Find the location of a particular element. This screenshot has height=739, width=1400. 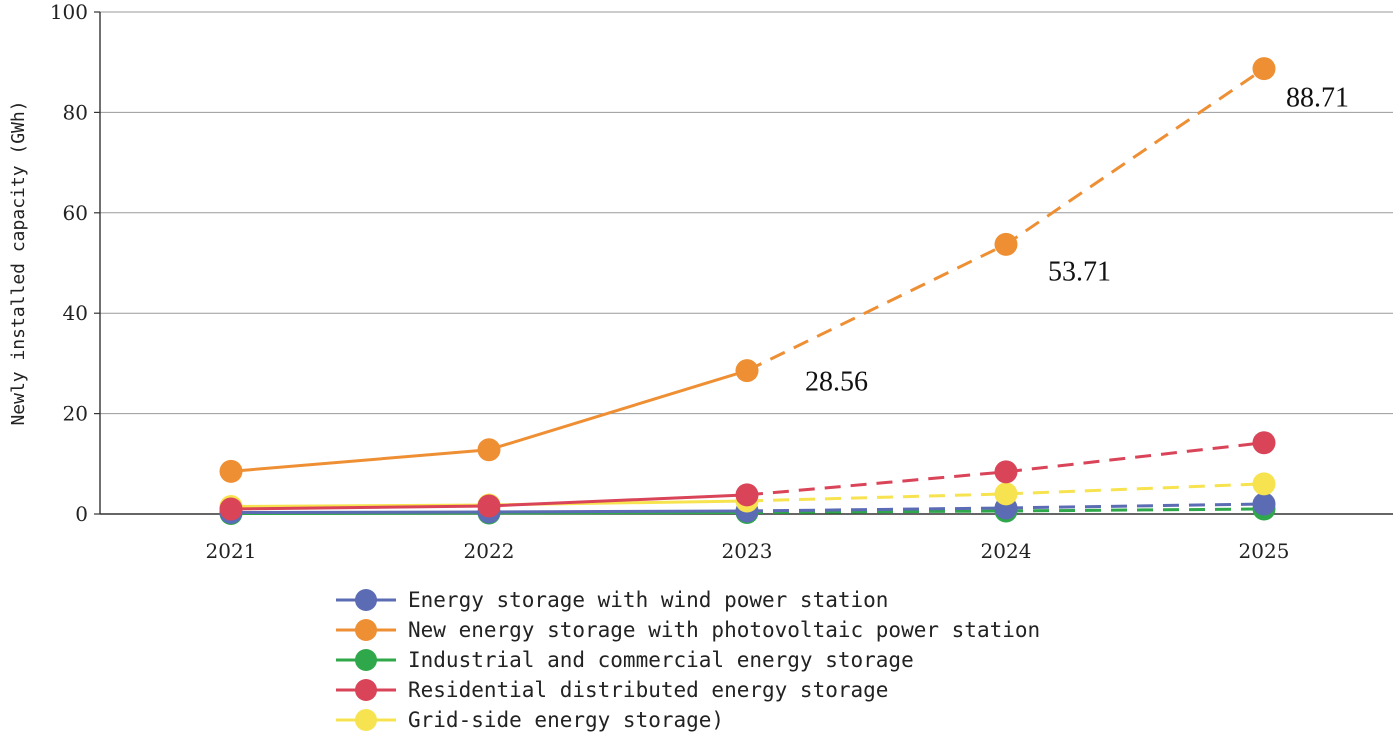

legend-item: Grid-side energy storage) is located at coordinates (530, 720).